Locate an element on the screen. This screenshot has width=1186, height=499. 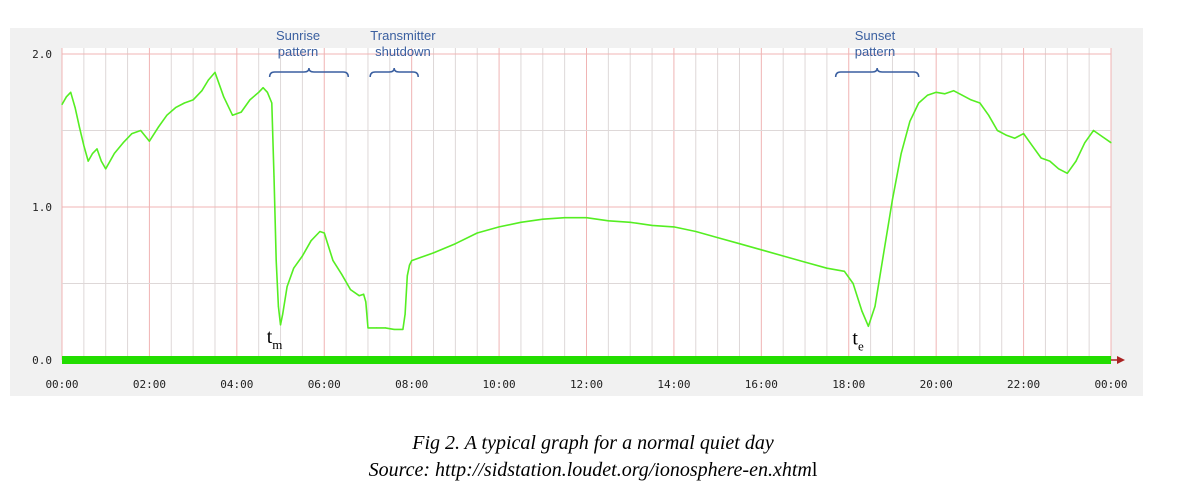
x-tick-label: 22:00 is located at coordinates (1023, 384).